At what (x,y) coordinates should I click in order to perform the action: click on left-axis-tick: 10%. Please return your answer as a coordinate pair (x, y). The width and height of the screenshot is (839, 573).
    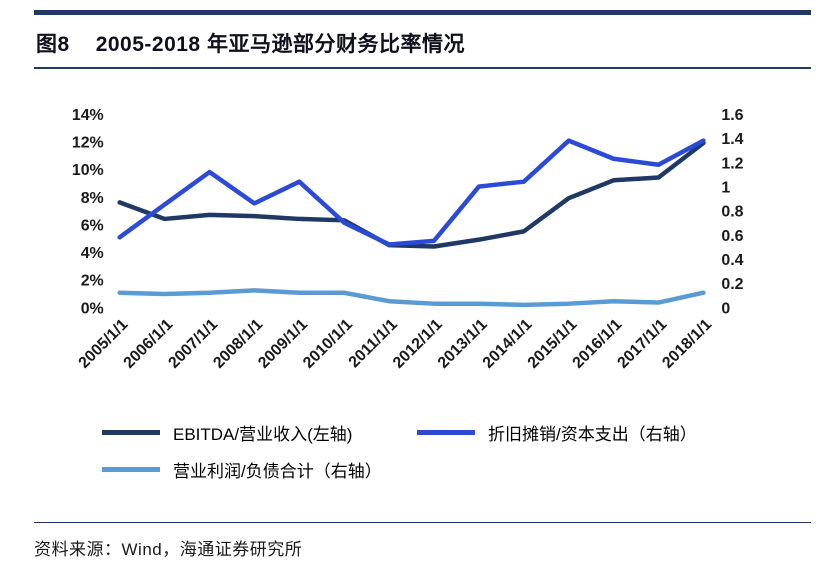
    Looking at the image, I should click on (88, 170).